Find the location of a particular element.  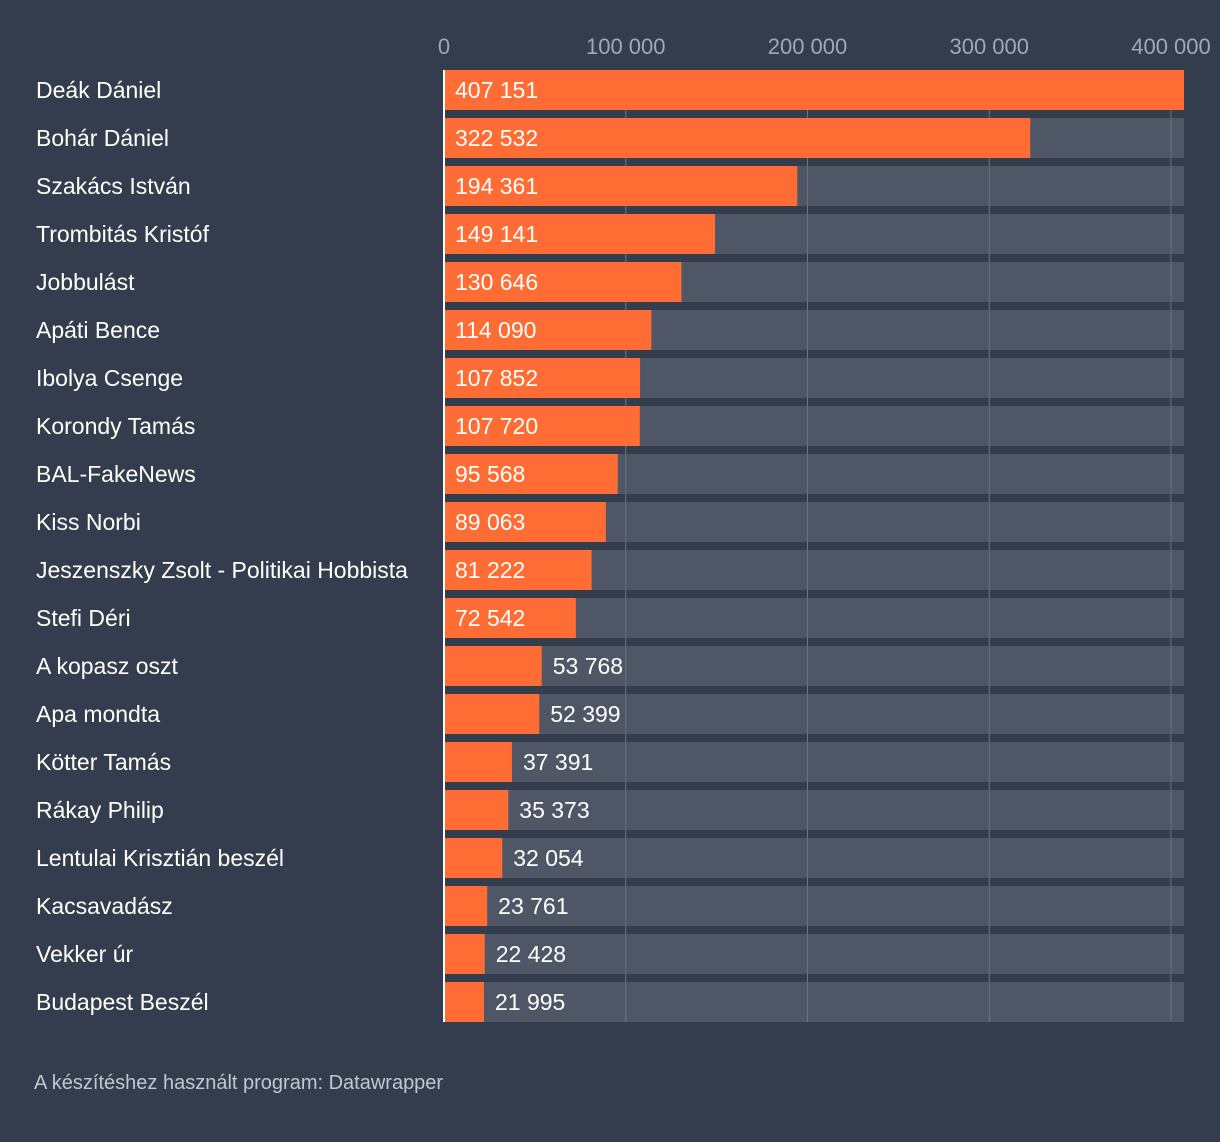

category-label: Kacsavadász is located at coordinates (104, 906).